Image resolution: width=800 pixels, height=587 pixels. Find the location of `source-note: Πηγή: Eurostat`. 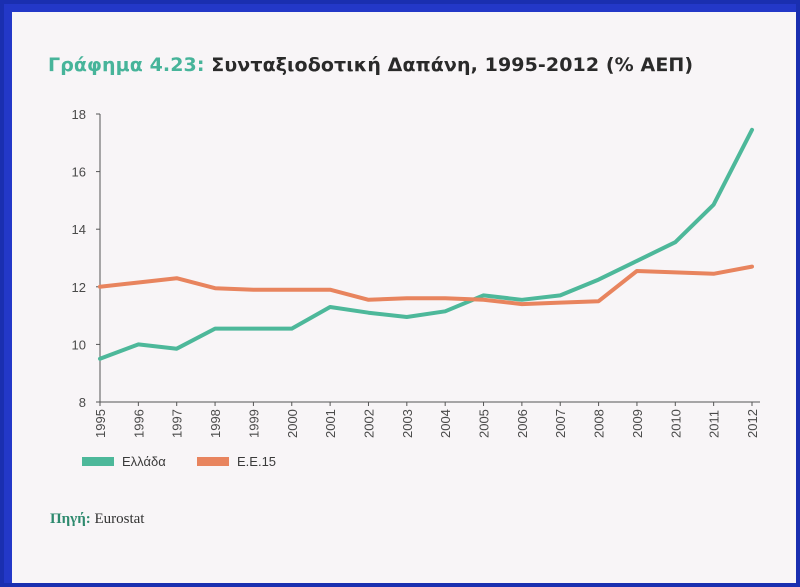

source-note: Πηγή: Eurostat is located at coordinates (97, 519).